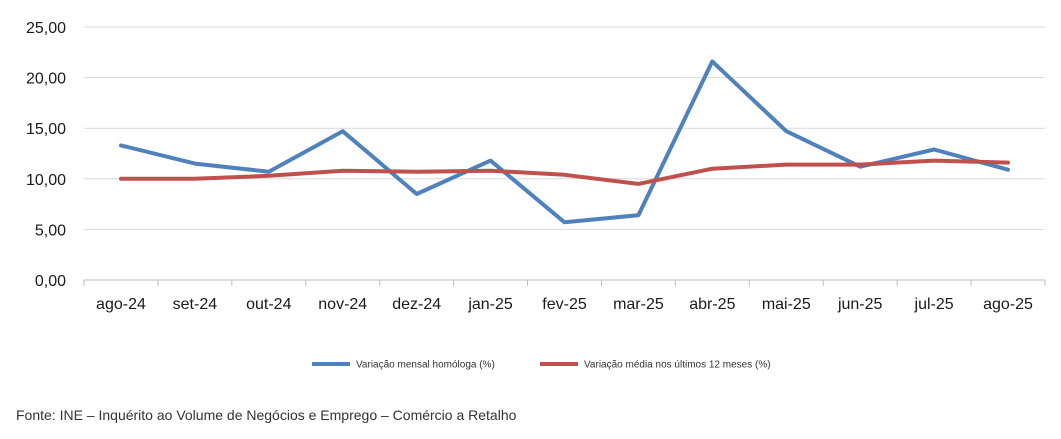 The height and width of the screenshot is (439, 1061). What do you see at coordinates (860, 304) in the screenshot?
I see `x-tick-label: jun-25` at bounding box center [860, 304].